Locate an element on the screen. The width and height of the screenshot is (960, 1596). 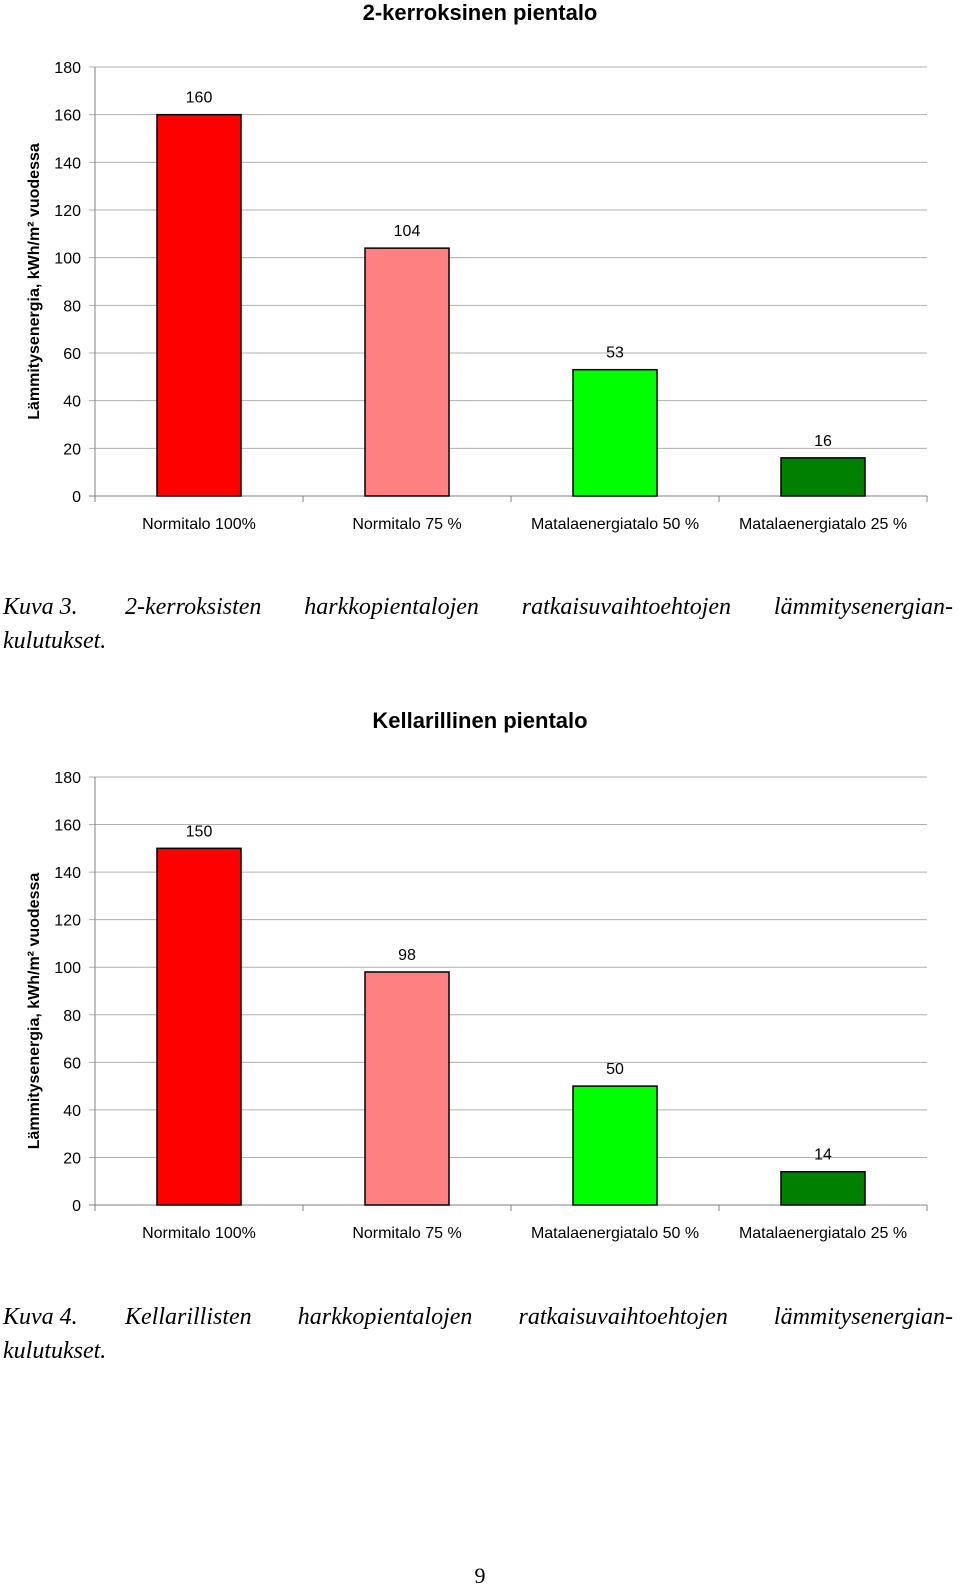
page-number: 9 is located at coordinates (480, 1575).